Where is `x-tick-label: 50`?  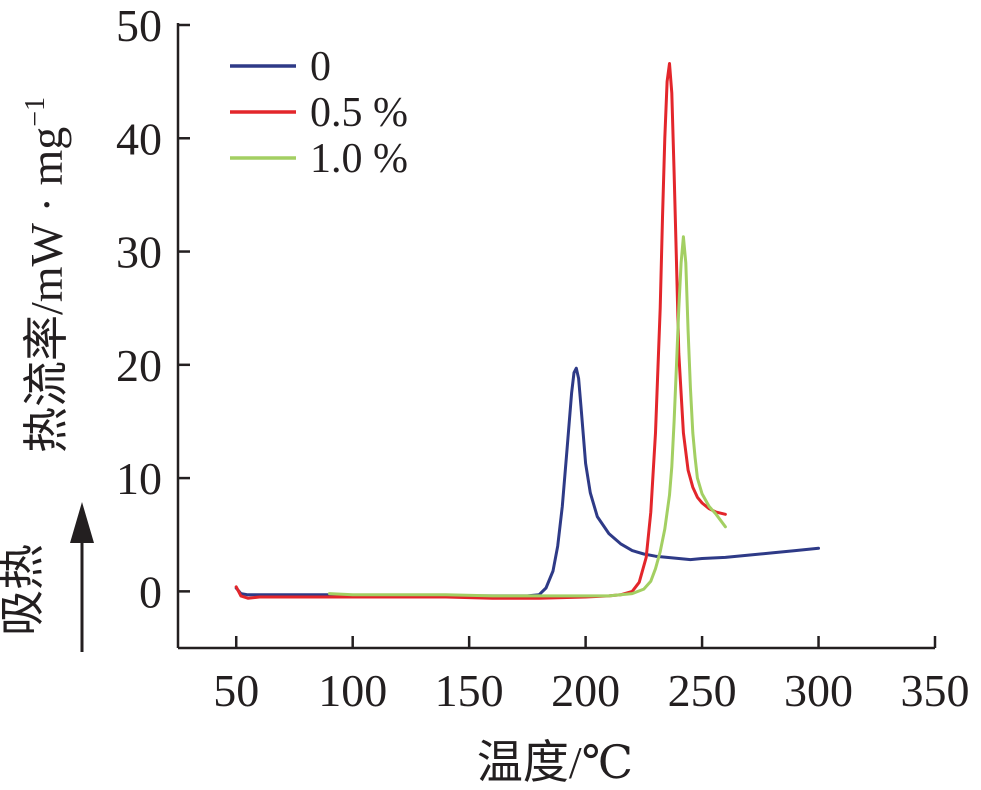 x-tick-label: 50 is located at coordinates (236, 690).